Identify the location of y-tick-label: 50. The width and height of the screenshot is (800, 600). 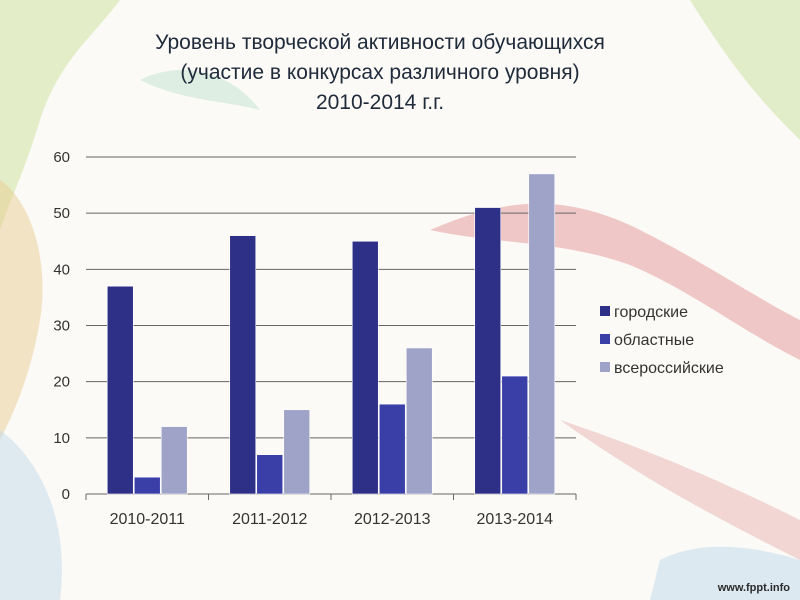
(61, 213).